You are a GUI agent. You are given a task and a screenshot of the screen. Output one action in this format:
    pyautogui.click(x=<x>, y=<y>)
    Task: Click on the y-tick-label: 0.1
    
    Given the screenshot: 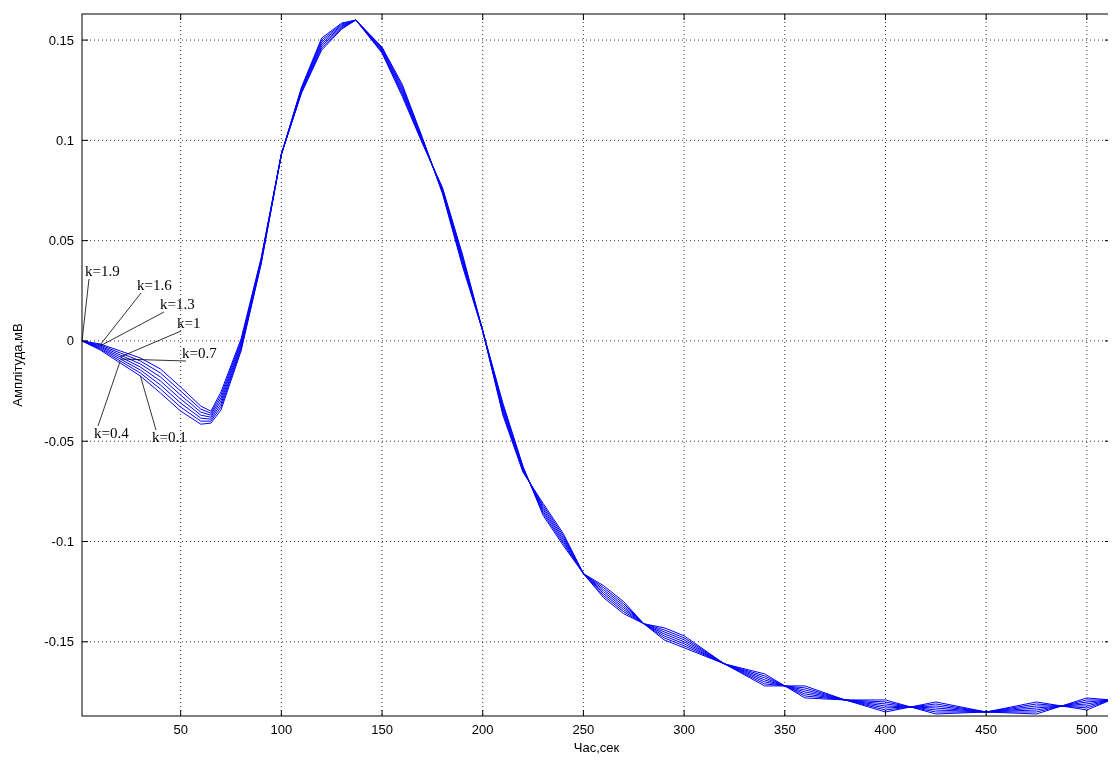 What is the action you would take?
    pyautogui.click(x=64, y=140)
    